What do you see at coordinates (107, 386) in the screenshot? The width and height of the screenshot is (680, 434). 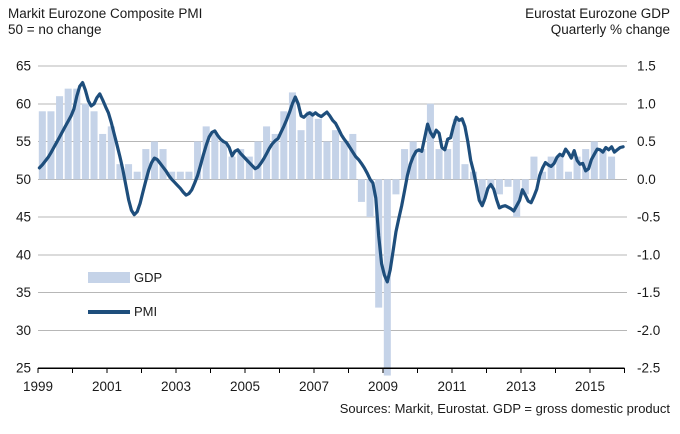 I see `x-axis-label: 2001` at bounding box center [107, 386].